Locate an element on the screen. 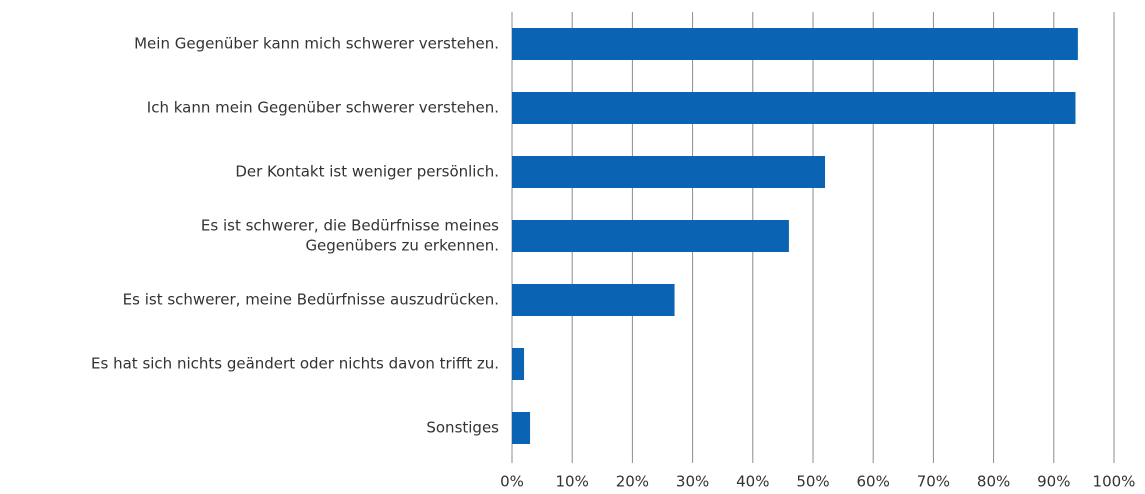  x-tick-label: 60% is located at coordinates (873, 482).